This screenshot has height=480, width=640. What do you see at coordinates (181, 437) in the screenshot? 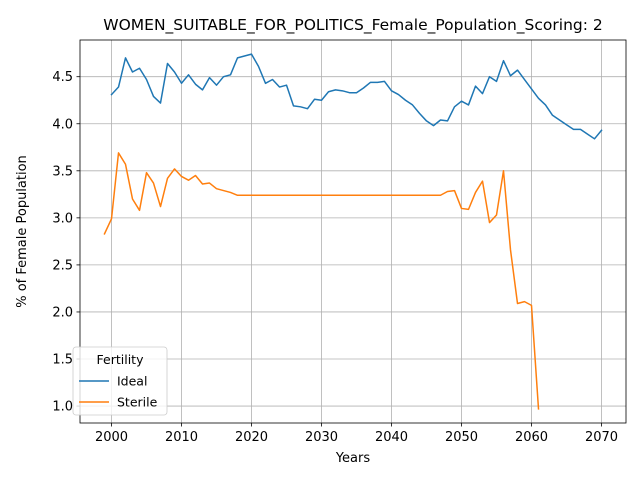
I see `x-tick-label: 2010` at bounding box center [181, 437].